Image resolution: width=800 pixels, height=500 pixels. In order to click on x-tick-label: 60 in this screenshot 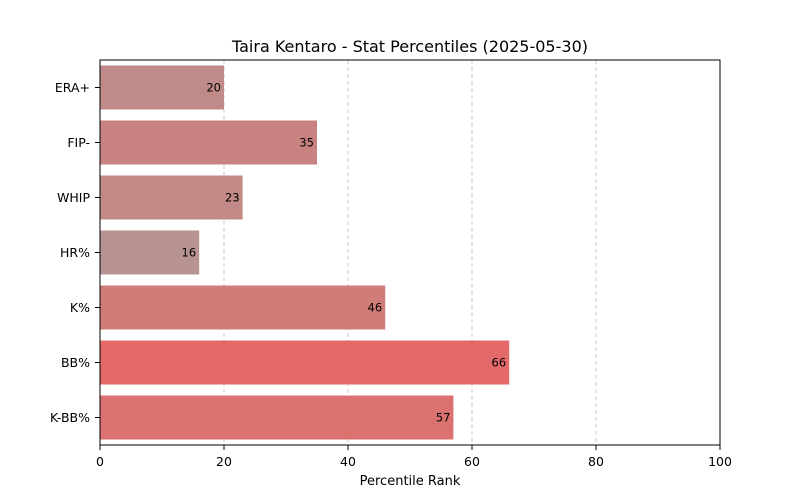, I will do `click(472, 461)`.